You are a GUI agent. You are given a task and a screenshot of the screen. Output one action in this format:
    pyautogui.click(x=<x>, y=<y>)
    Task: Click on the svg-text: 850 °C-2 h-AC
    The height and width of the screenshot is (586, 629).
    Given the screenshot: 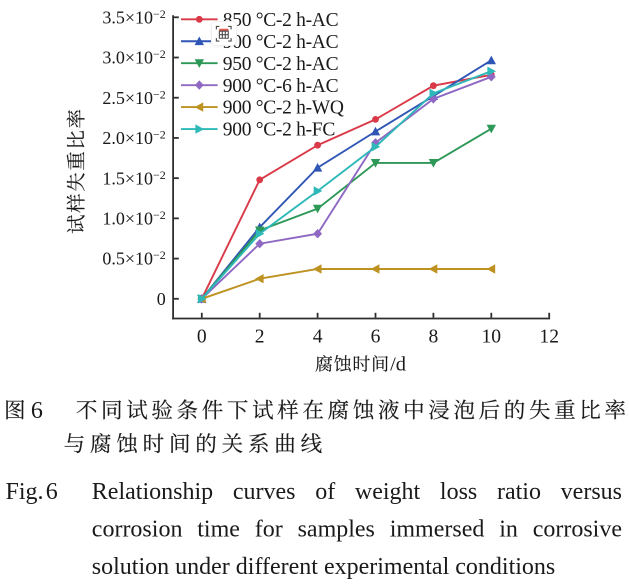 What is the action you would take?
    pyautogui.click(x=280, y=20)
    